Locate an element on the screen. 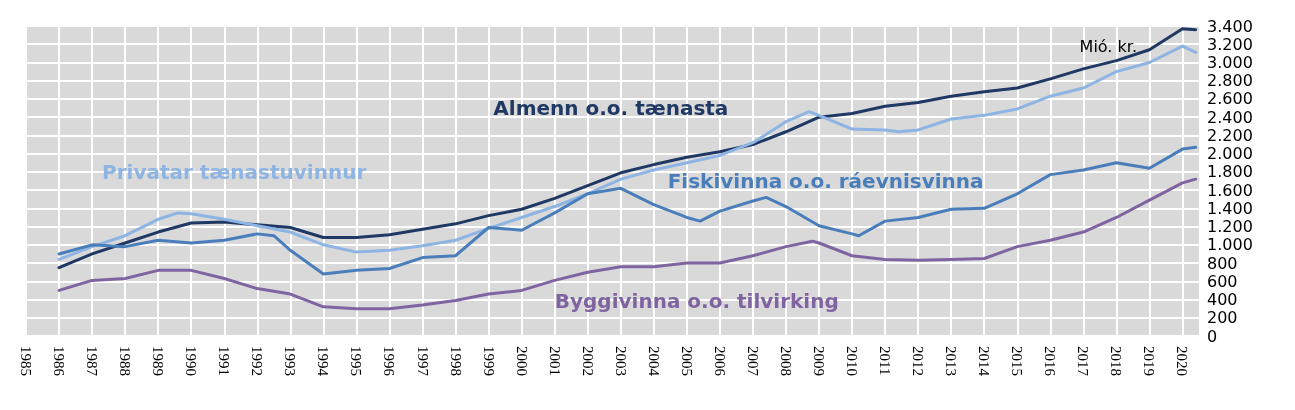 Image resolution: width=1295 pixels, height=410 pixels. y-tick-label: 600 is located at coordinates (1222, 281).